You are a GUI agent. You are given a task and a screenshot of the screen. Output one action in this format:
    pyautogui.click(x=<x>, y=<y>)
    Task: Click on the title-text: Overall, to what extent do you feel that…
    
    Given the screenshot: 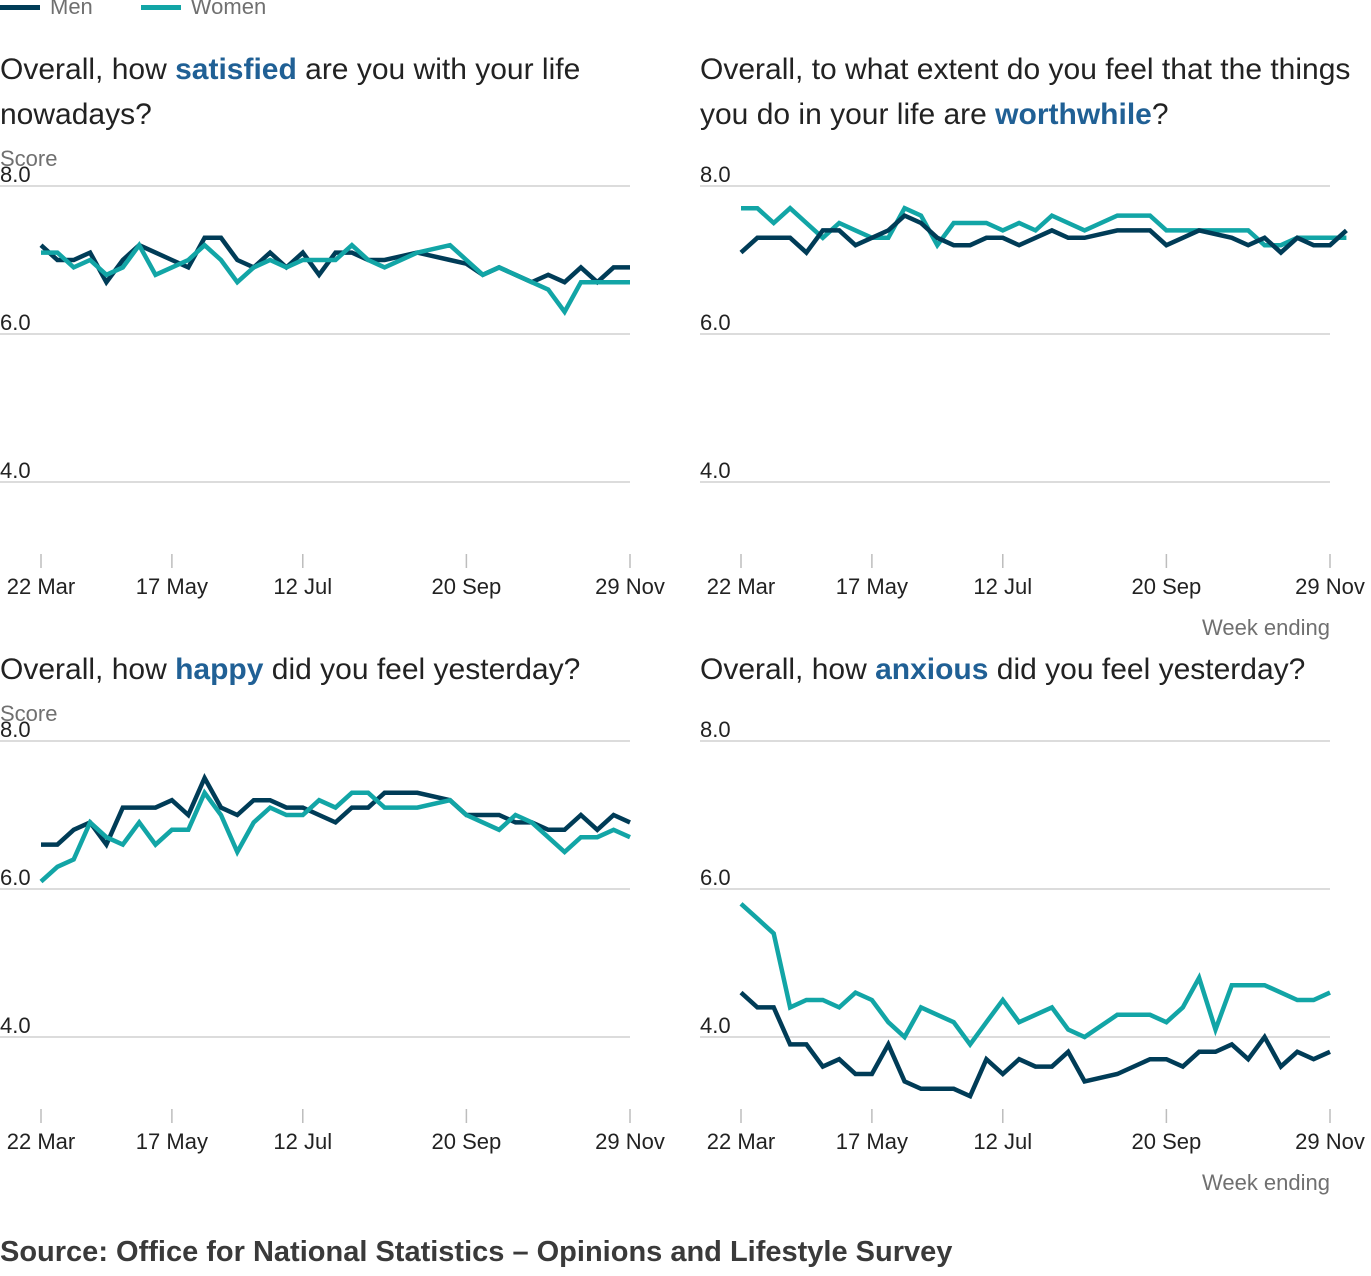 What is the action you would take?
    pyautogui.click(x=1025, y=92)
    